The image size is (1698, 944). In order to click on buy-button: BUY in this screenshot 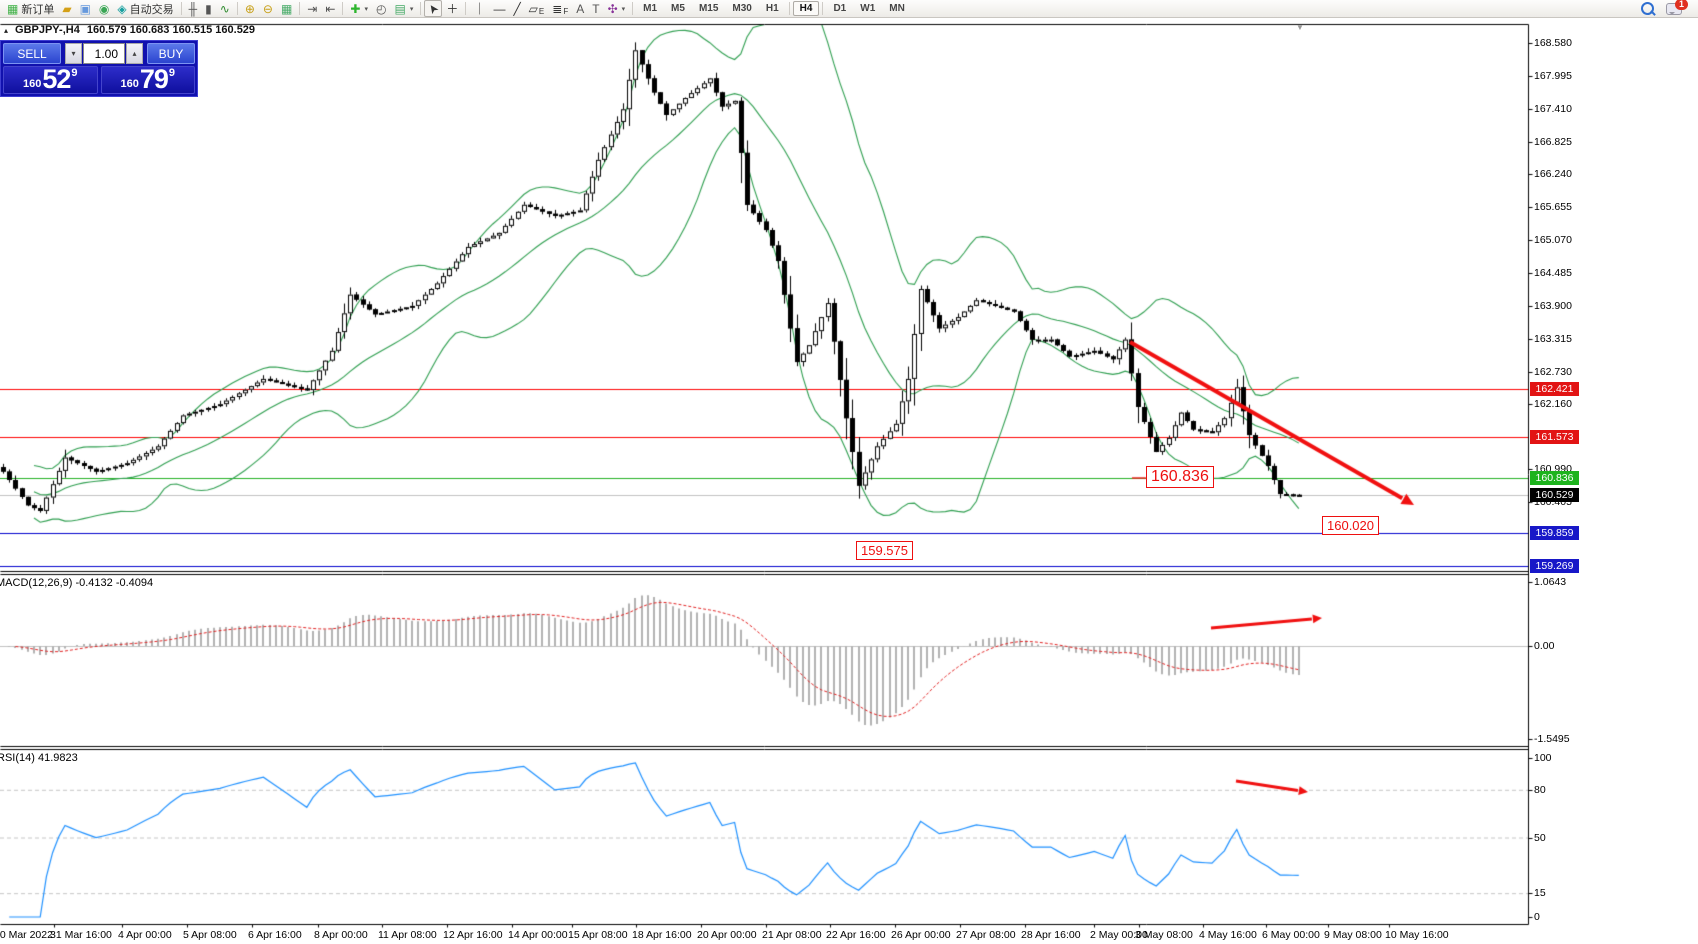, I will do `click(171, 53)`.